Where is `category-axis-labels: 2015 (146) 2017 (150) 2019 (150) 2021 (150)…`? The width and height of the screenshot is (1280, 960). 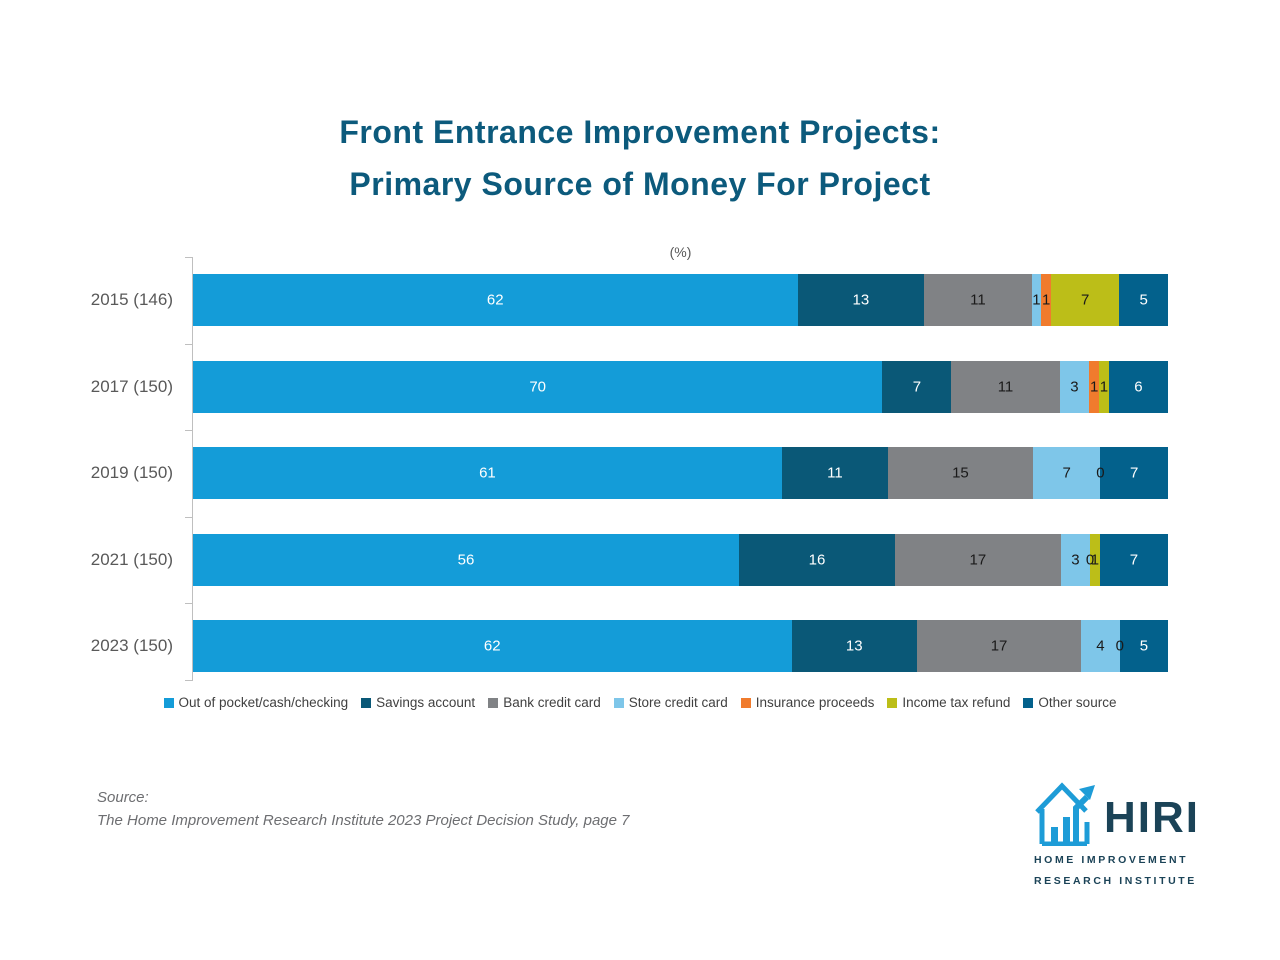
category-axis-labels: 2015 (146) 2017 (150) 2019 (150) 2021 (150)… is located at coordinates (111, 469).